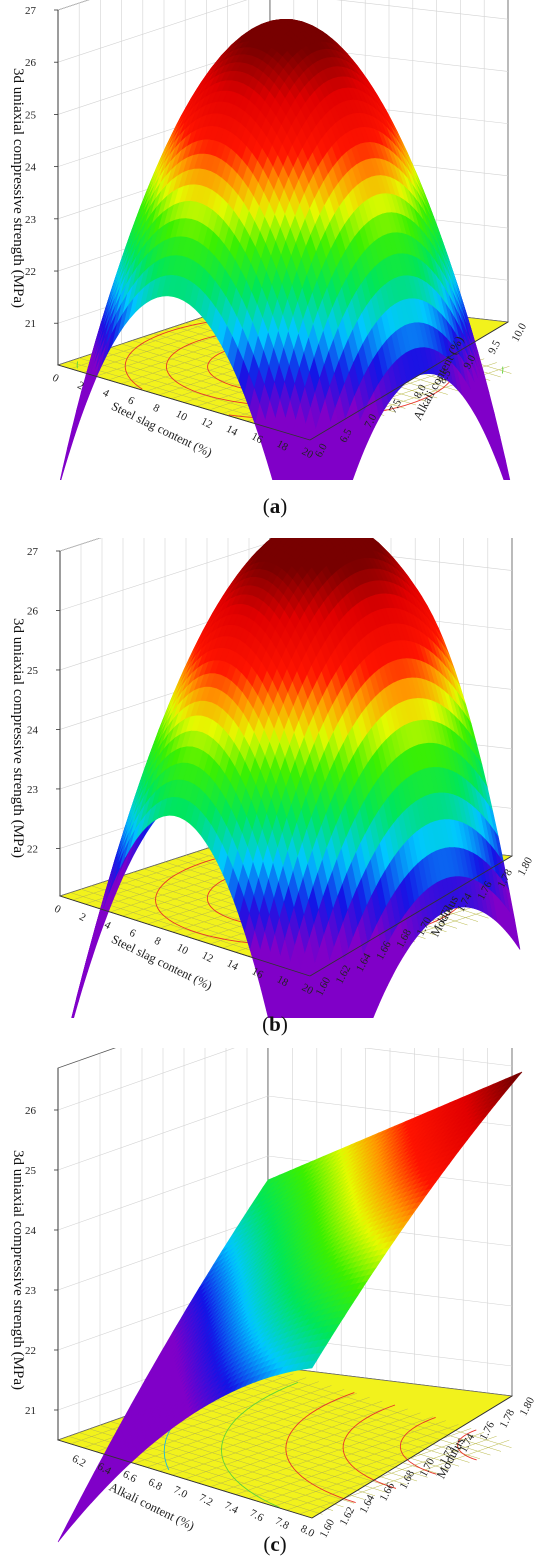 Image resolution: width=550 pixels, height=1564 pixels. I want to click on y-tick-label: 7.0, so click(370, 421).